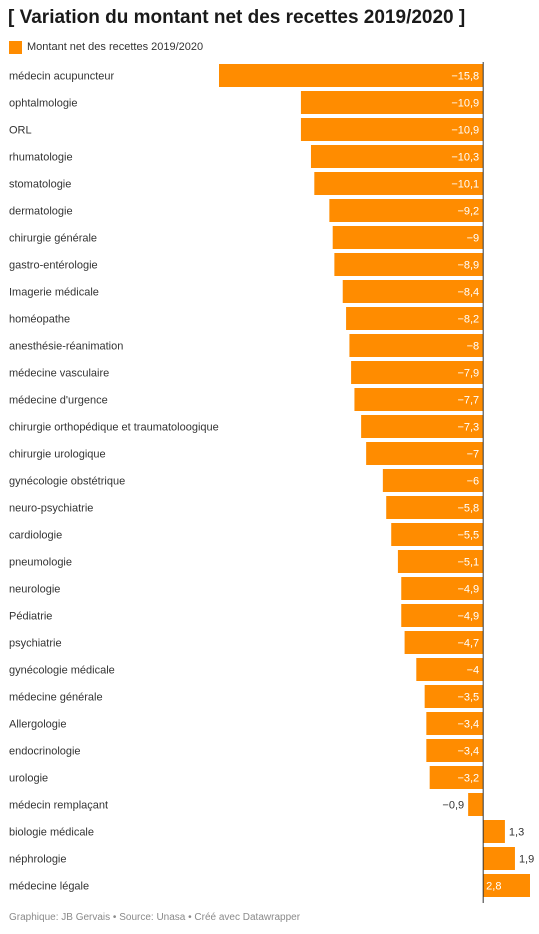  What do you see at coordinates (473, 347) in the screenshot?
I see `value-label: −8` at bounding box center [473, 347].